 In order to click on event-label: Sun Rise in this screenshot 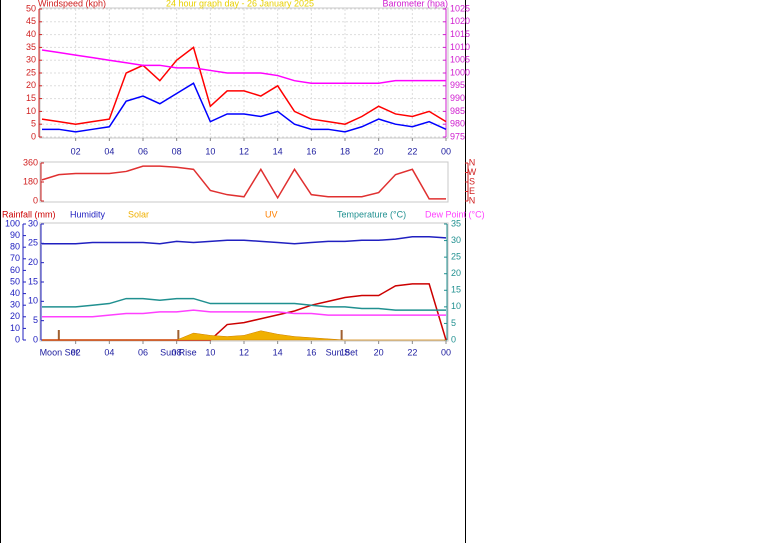, I will do `click(178, 352)`.